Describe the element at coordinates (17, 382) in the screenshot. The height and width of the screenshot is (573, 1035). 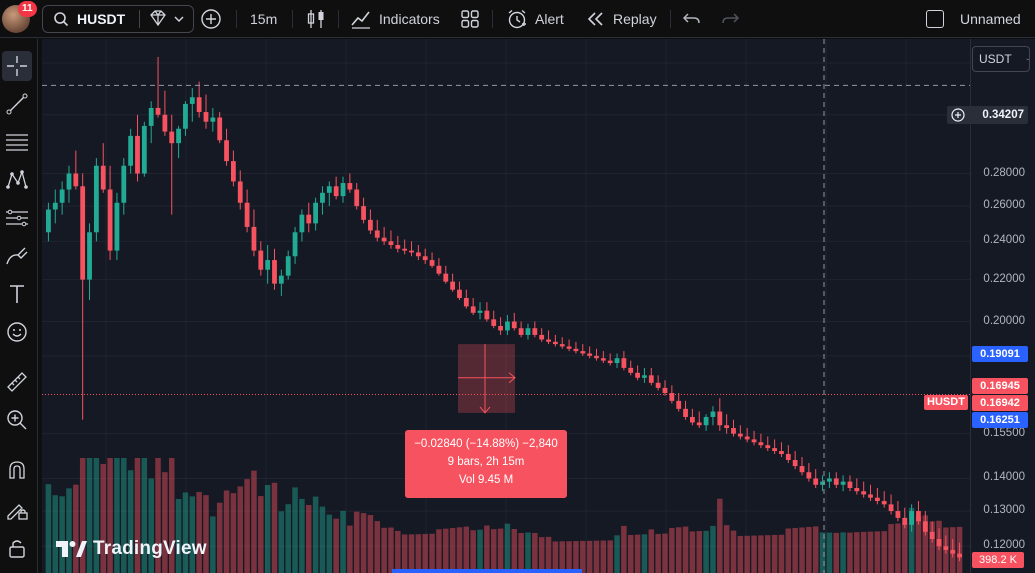
I see `measure-tool` at that location.